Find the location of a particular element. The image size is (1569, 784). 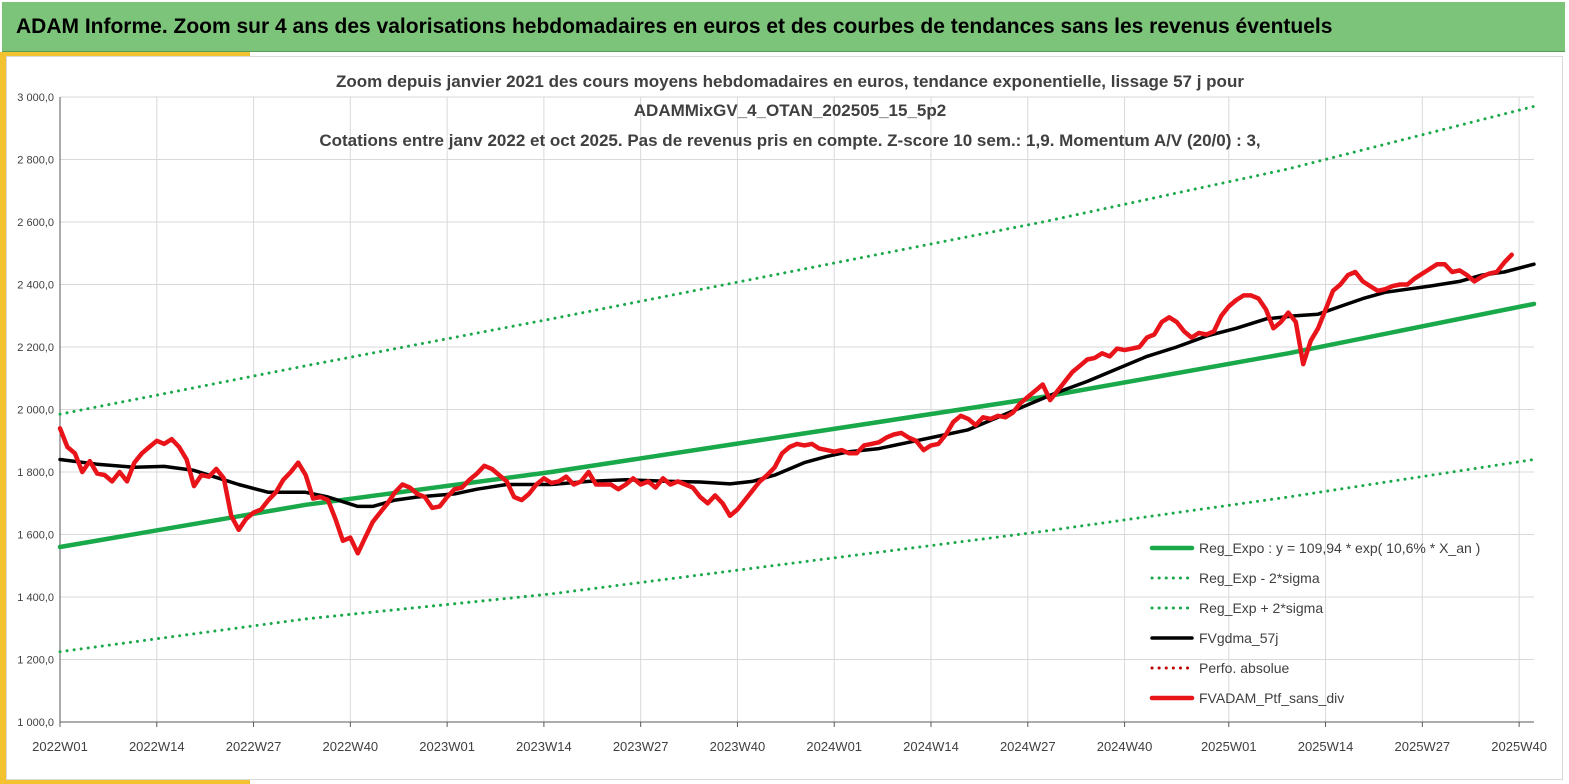

y-tick-label: 2 200,0 is located at coordinates (35, 348).